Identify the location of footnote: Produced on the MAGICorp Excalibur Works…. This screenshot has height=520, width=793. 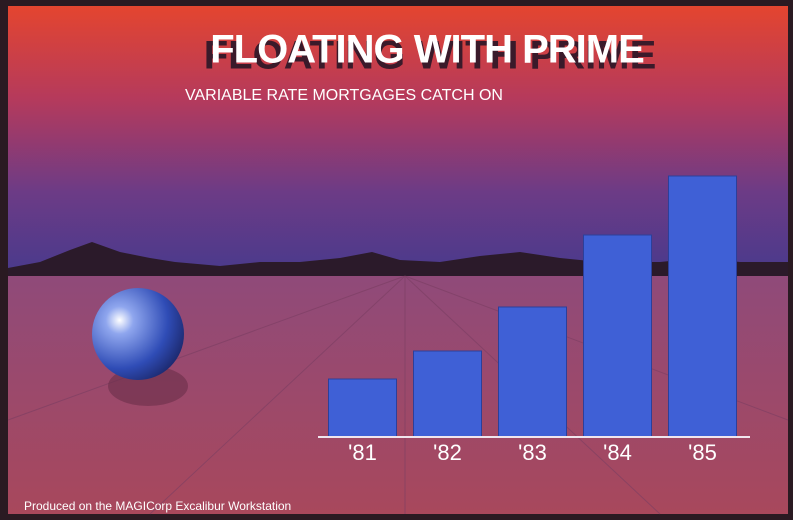
(157, 506).